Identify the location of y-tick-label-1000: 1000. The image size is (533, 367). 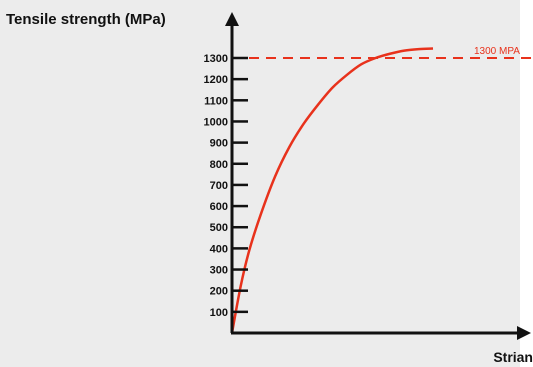
(216, 122).